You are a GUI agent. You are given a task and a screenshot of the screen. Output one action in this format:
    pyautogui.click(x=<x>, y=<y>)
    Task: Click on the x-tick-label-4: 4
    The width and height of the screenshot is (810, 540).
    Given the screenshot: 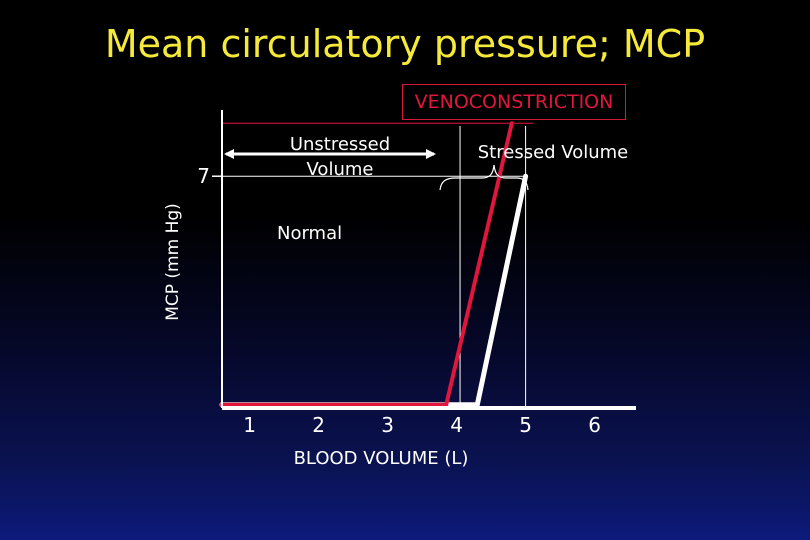 What is the action you would take?
    pyautogui.click(x=456, y=425)
    